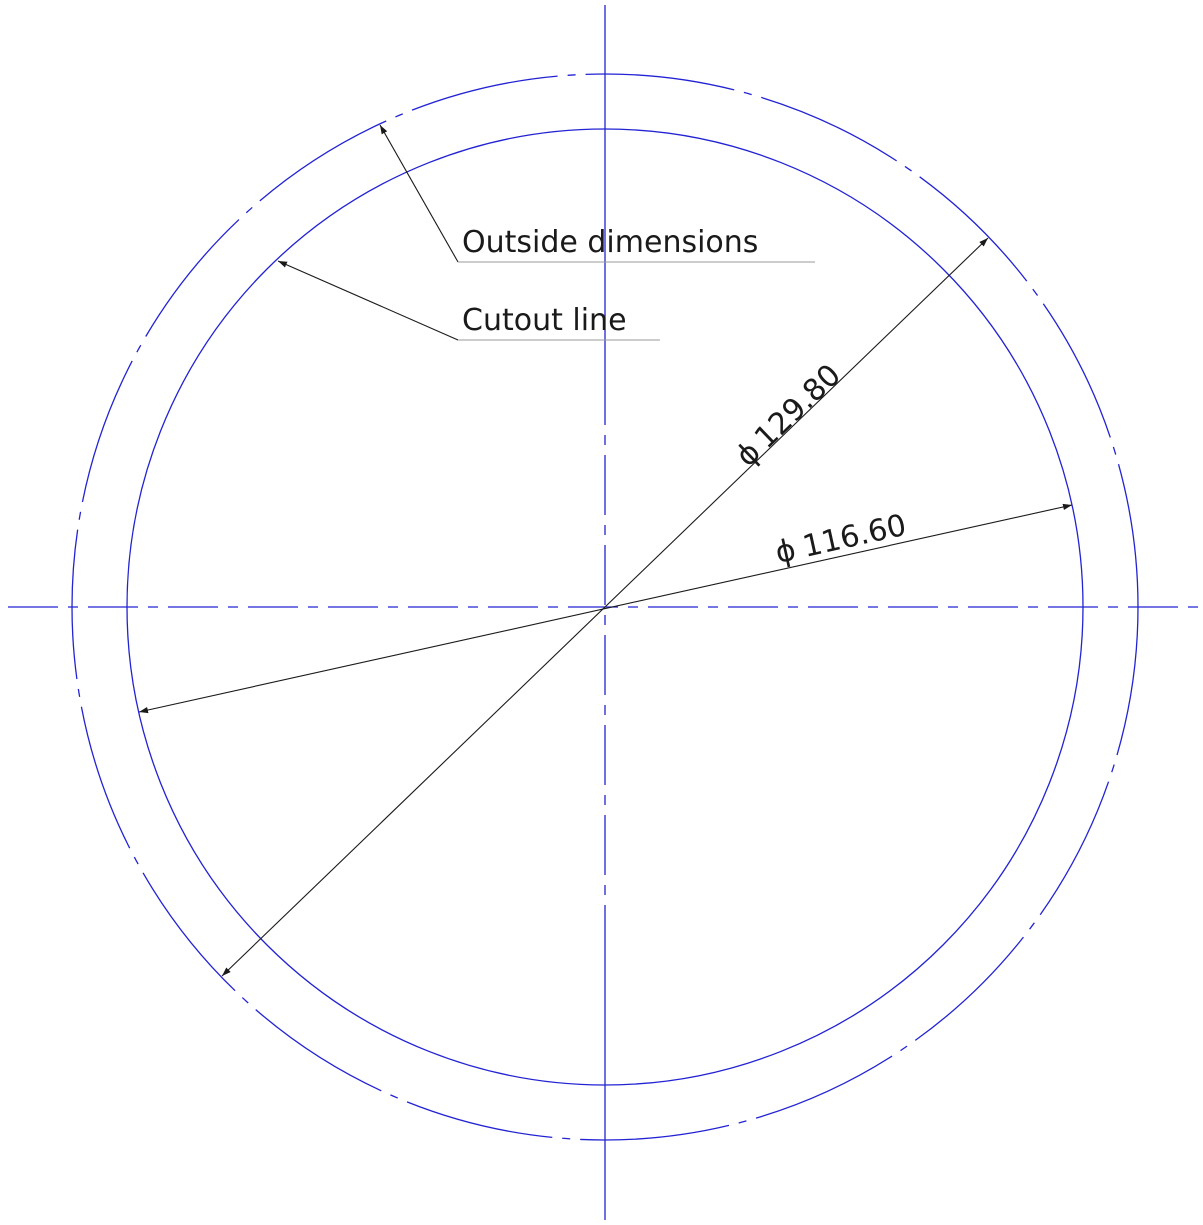 The width and height of the screenshot is (1203, 1225). I want to click on inner-diameter-symbol: ϕ, so click(785, 551).